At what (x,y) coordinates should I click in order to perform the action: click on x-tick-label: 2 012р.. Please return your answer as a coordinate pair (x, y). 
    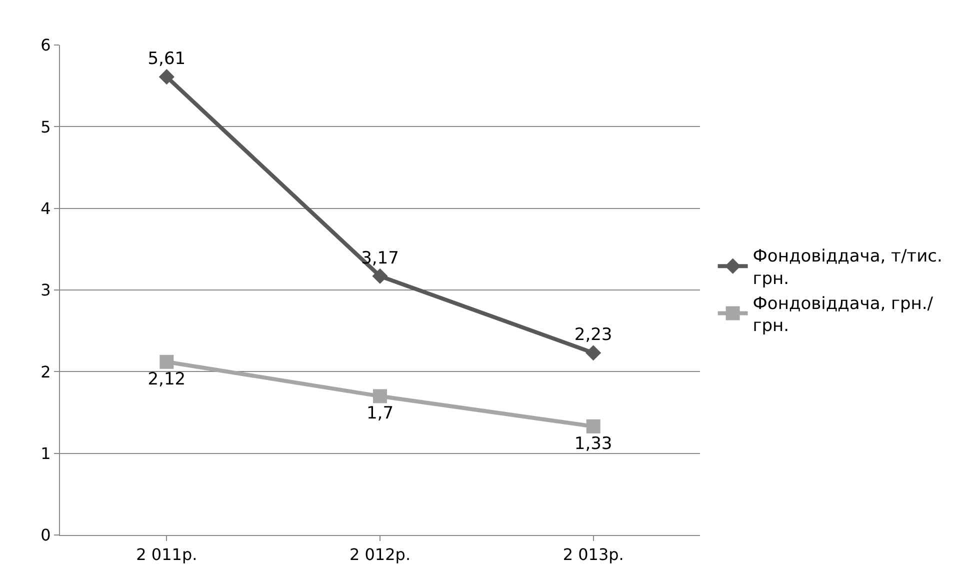
    Looking at the image, I should click on (380, 554).